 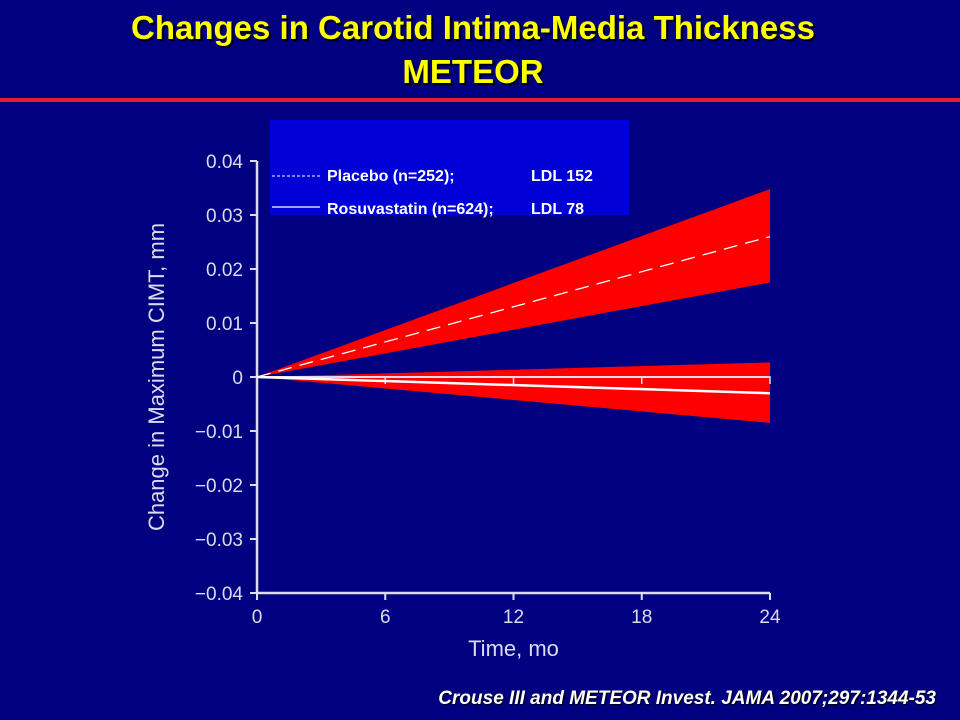 What do you see at coordinates (562, 176) in the screenshot?
I see `legend-ldl-placebo: LDL 152` at bounding box center [562, 176].